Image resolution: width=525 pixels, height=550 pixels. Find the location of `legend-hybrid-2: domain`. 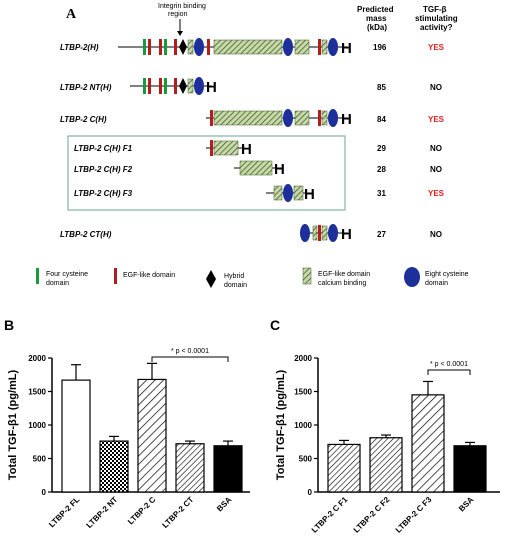

legend-hybrid-2: domain is located at coordinates (235, 285).